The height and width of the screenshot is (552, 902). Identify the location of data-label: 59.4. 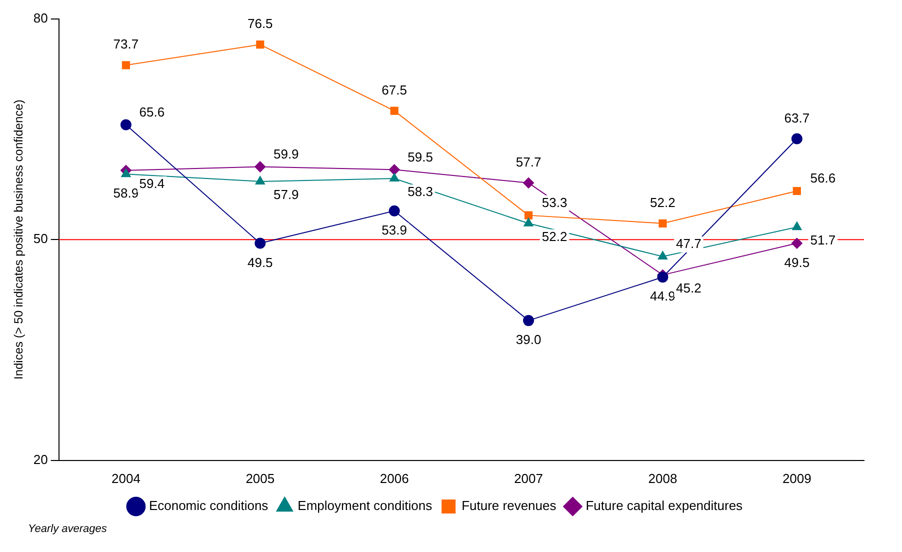
(152, 183).